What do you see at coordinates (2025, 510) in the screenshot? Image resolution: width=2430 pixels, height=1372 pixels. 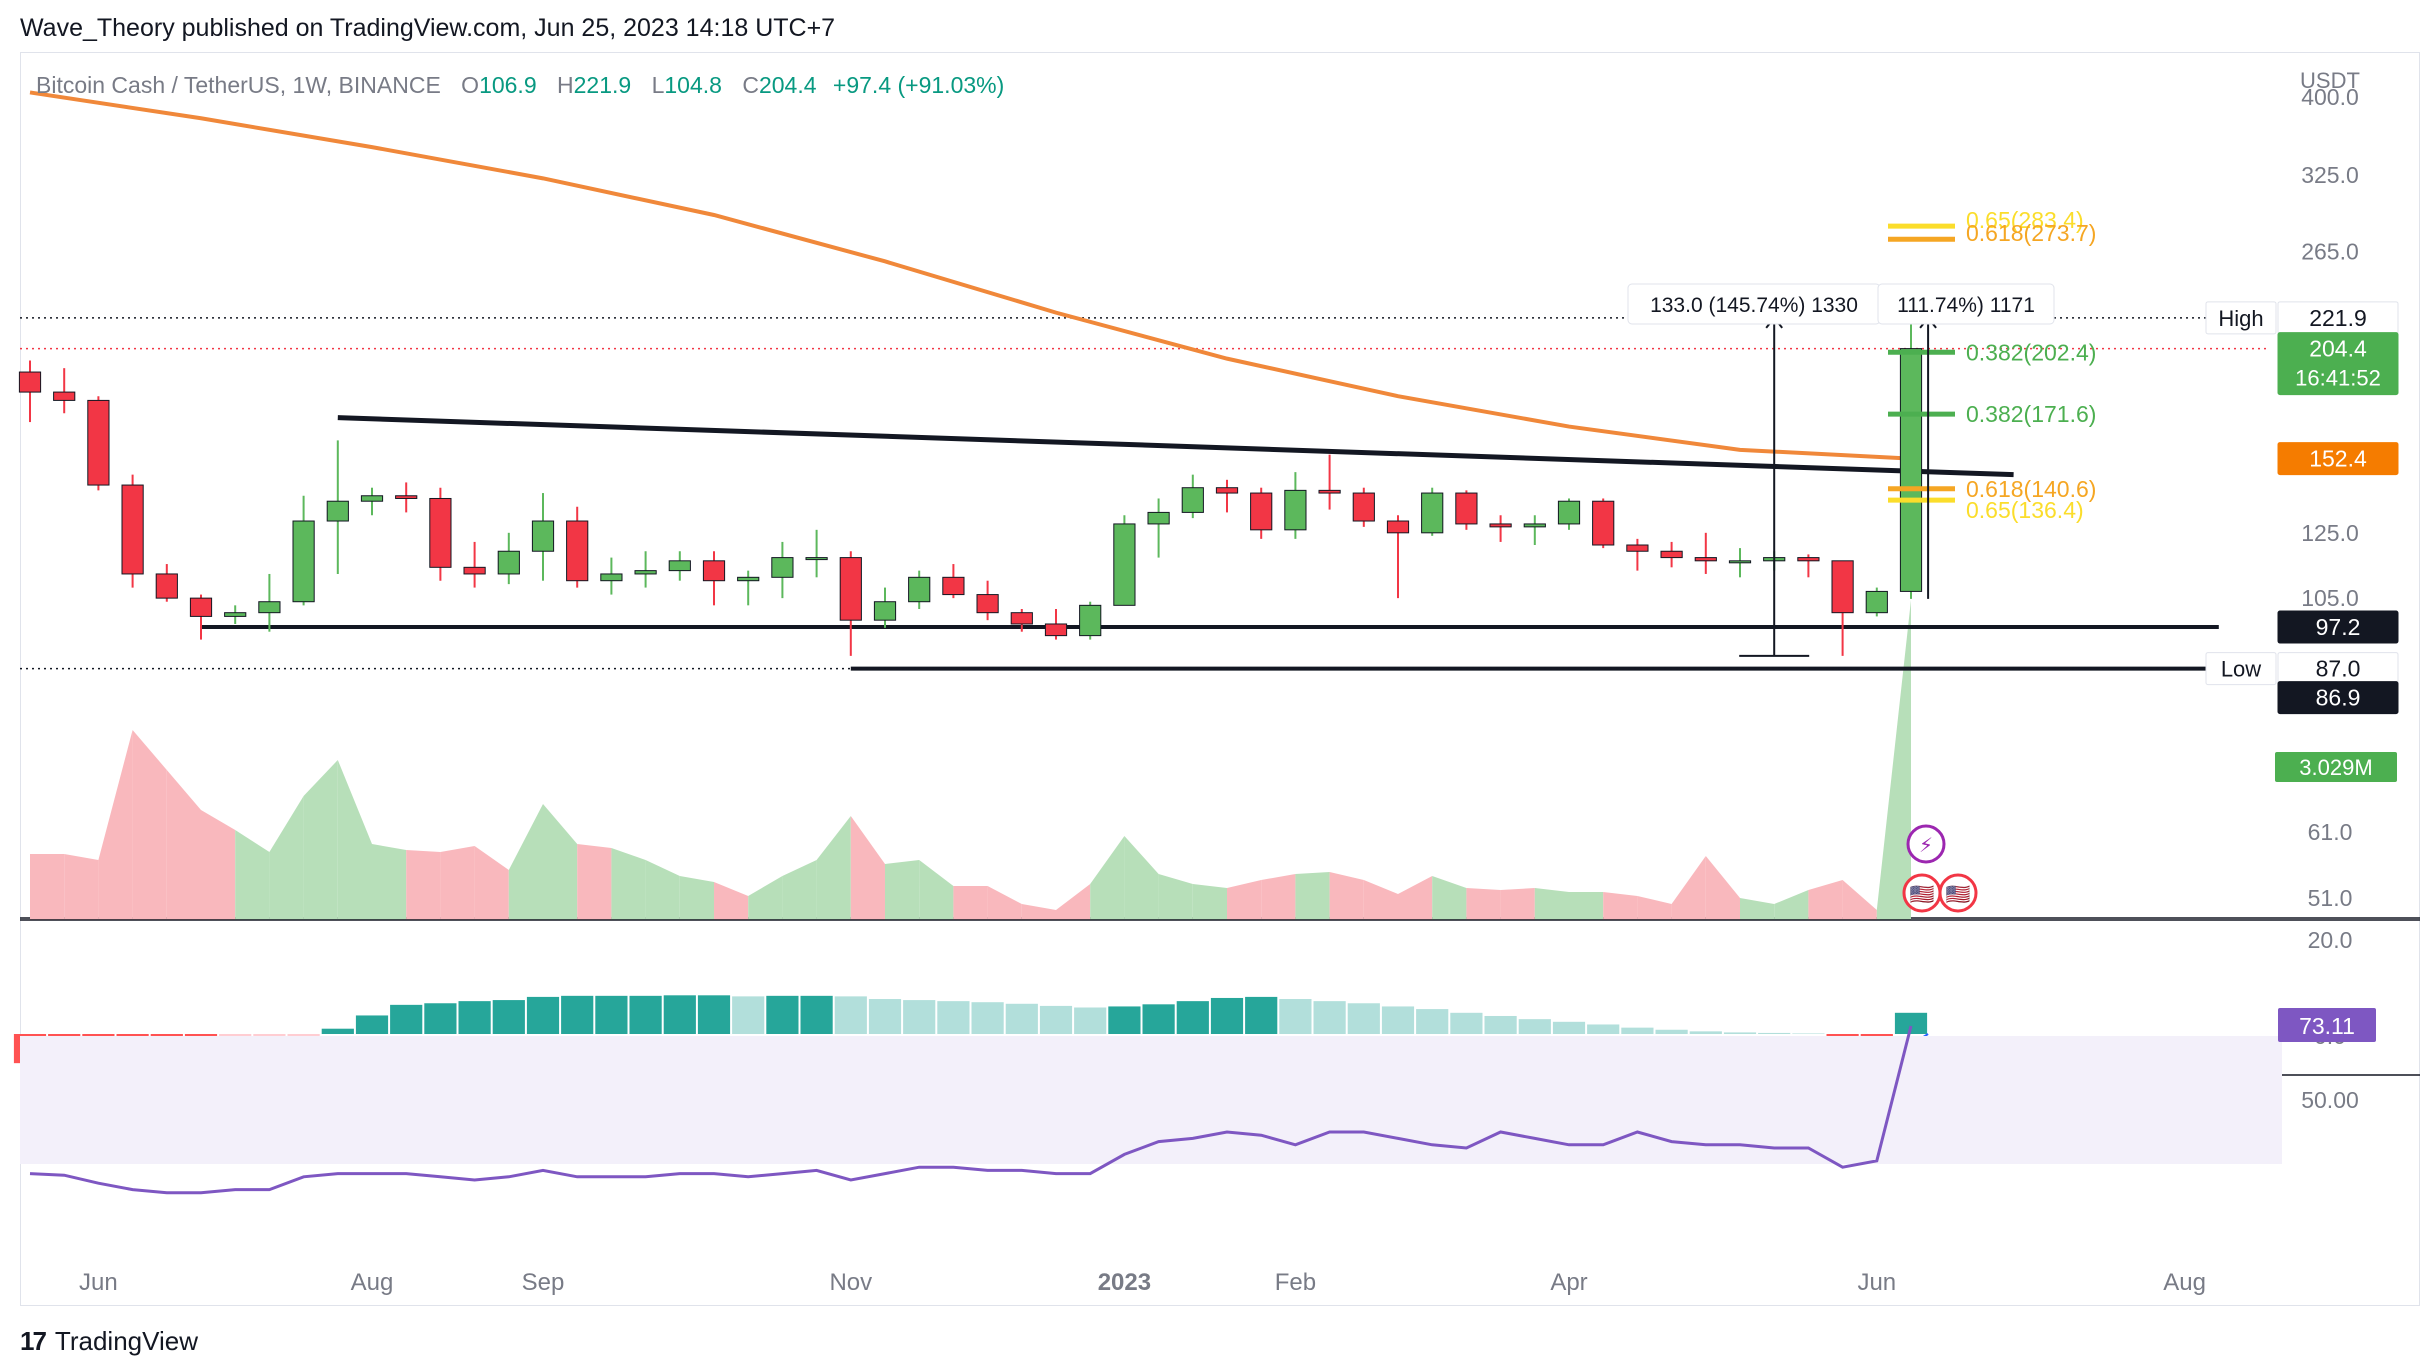 I see `fib-label-5: 0.65(136.4)` at bounding box center [2025, 510].